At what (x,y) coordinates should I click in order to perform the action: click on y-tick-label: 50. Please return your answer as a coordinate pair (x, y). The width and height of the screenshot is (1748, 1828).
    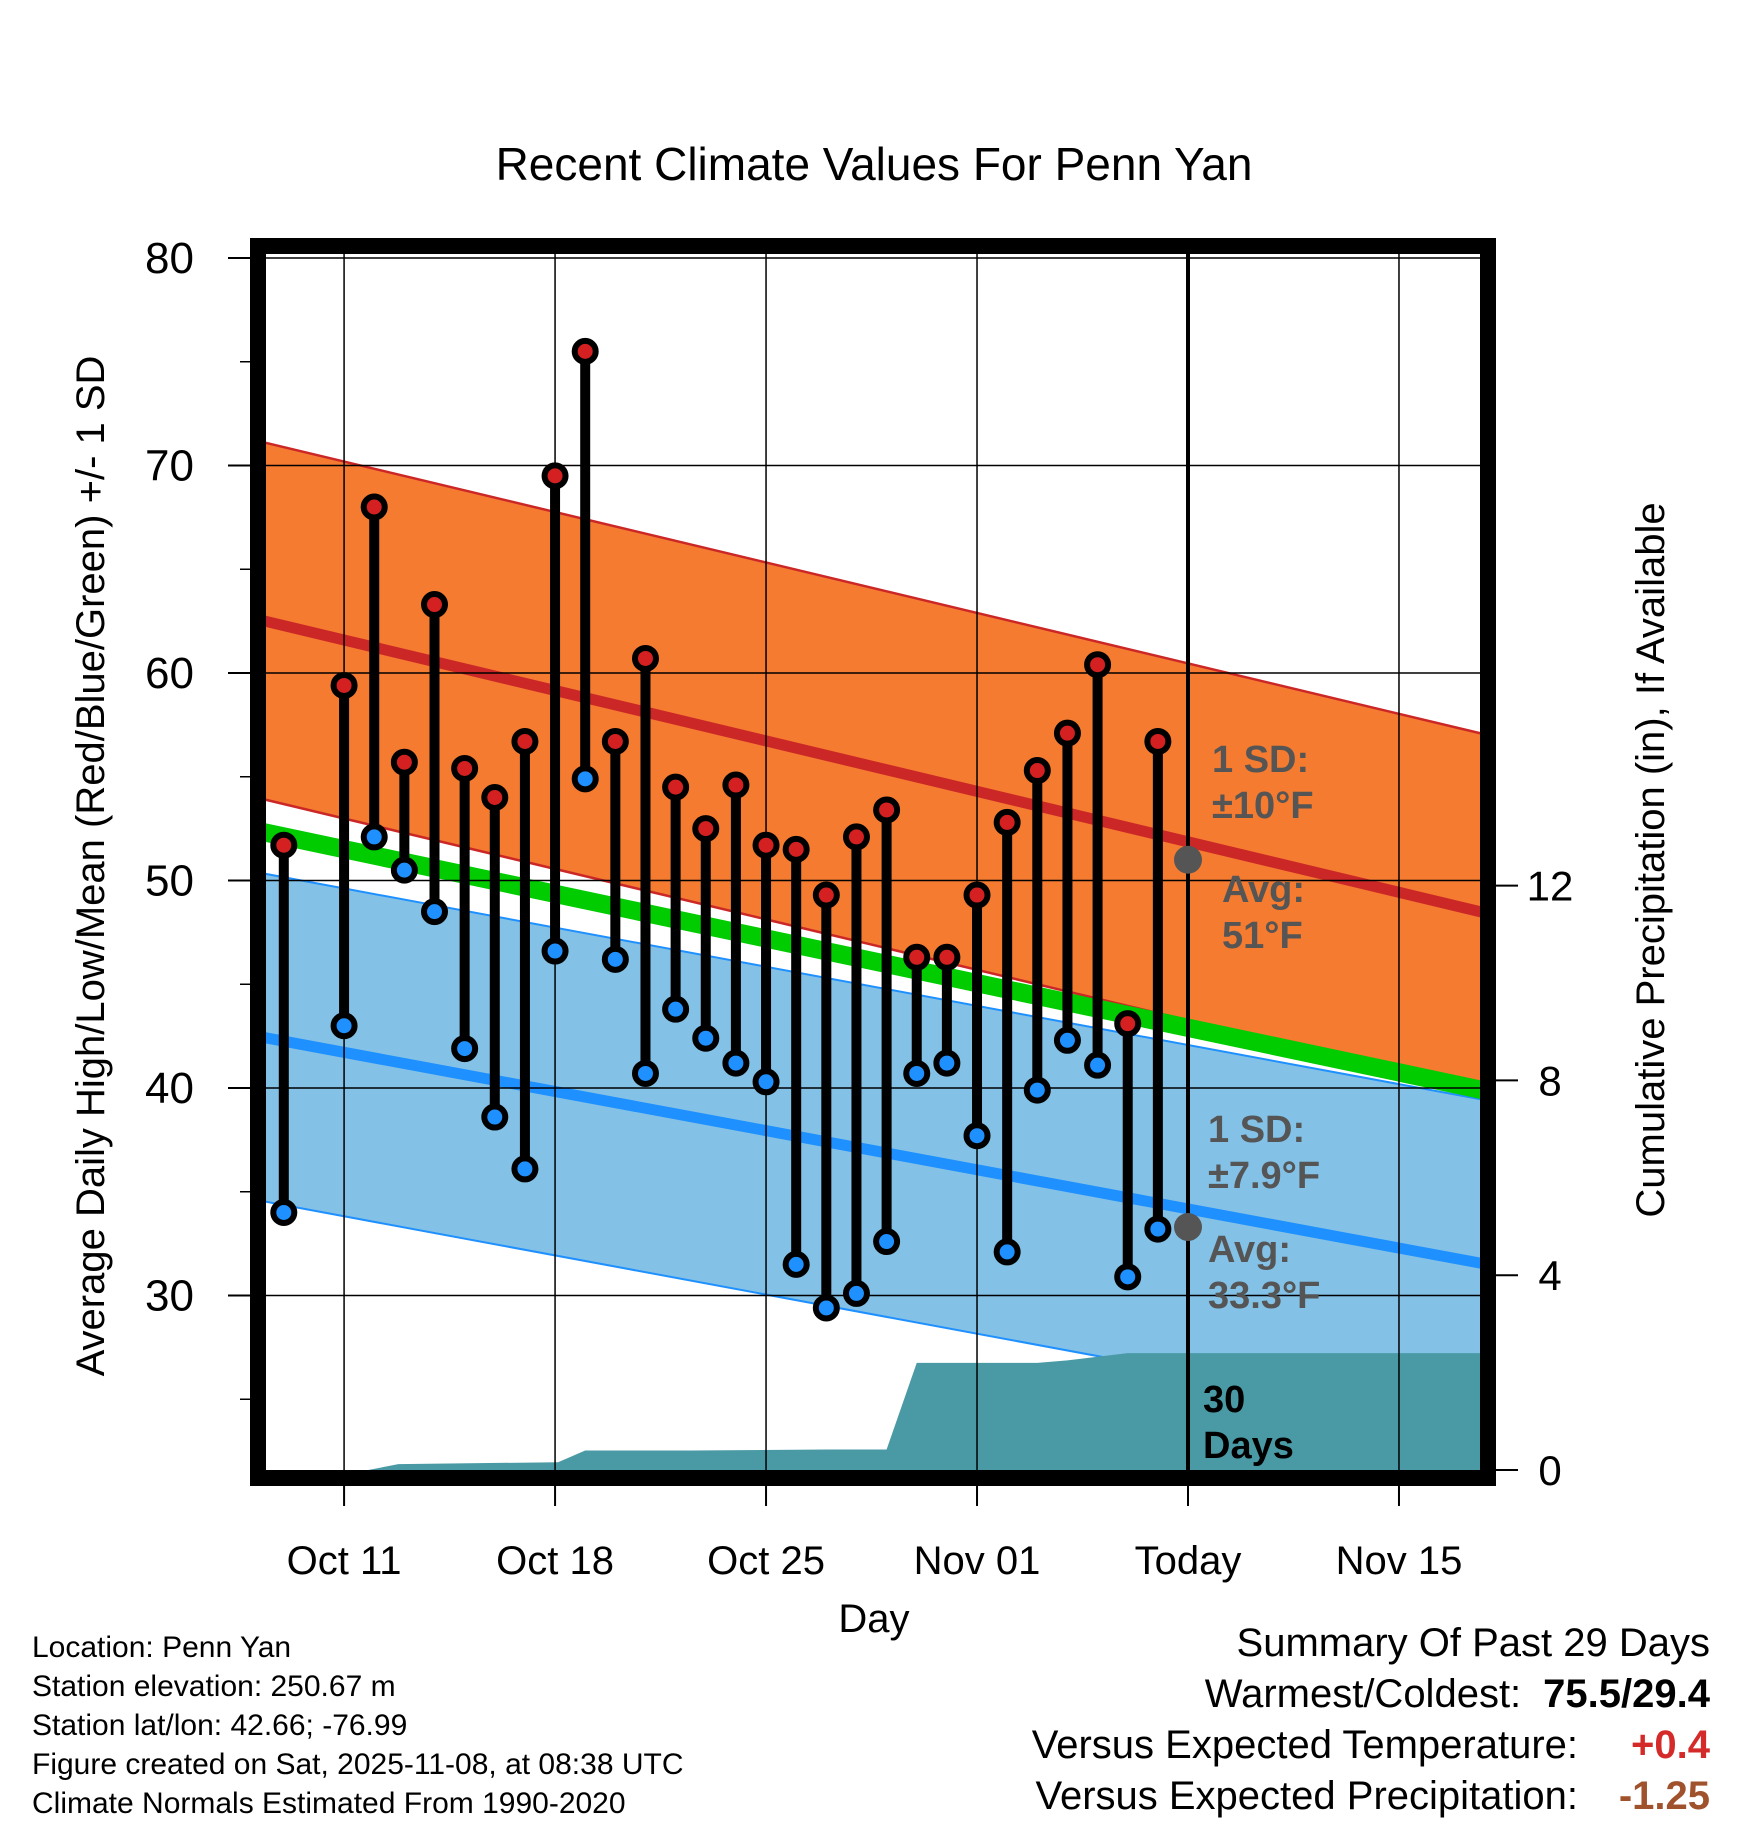
    Looking at the image, I should click on (169, 881).